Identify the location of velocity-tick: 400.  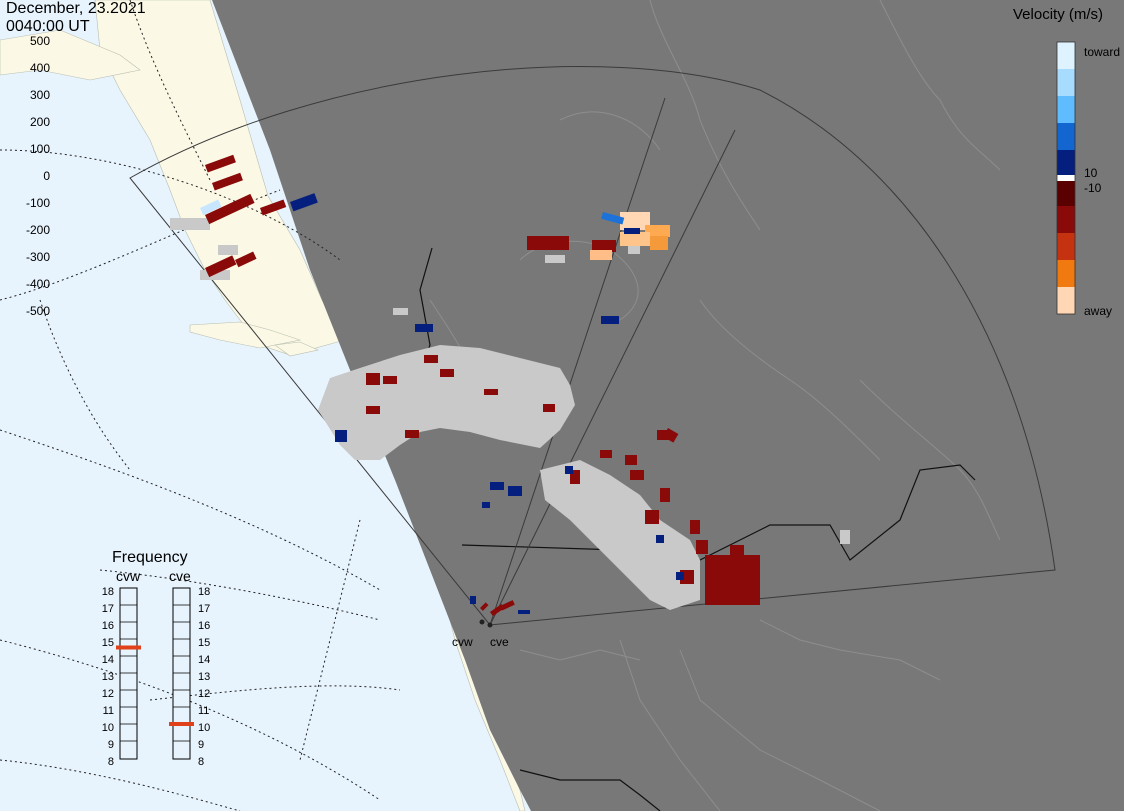
(39, 68).